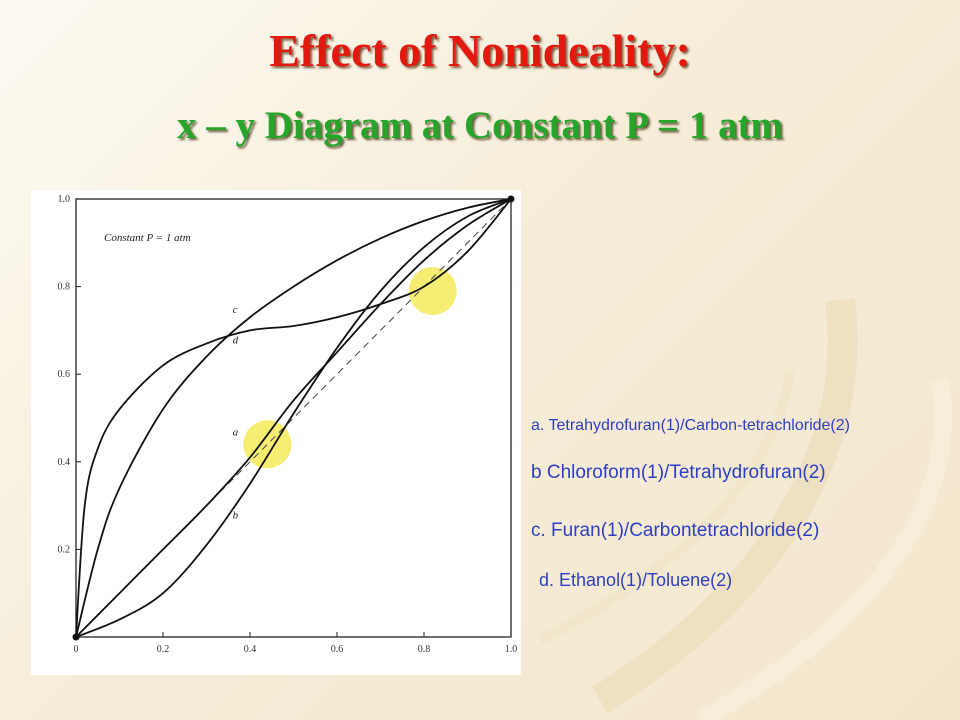 This screenshot has width=960, height=720. Describe the element at coordinates (675, 530) in the screenshot. I see `legend-item-c: c. Furan(1)/Carbontetrachloride(2)` at that location.